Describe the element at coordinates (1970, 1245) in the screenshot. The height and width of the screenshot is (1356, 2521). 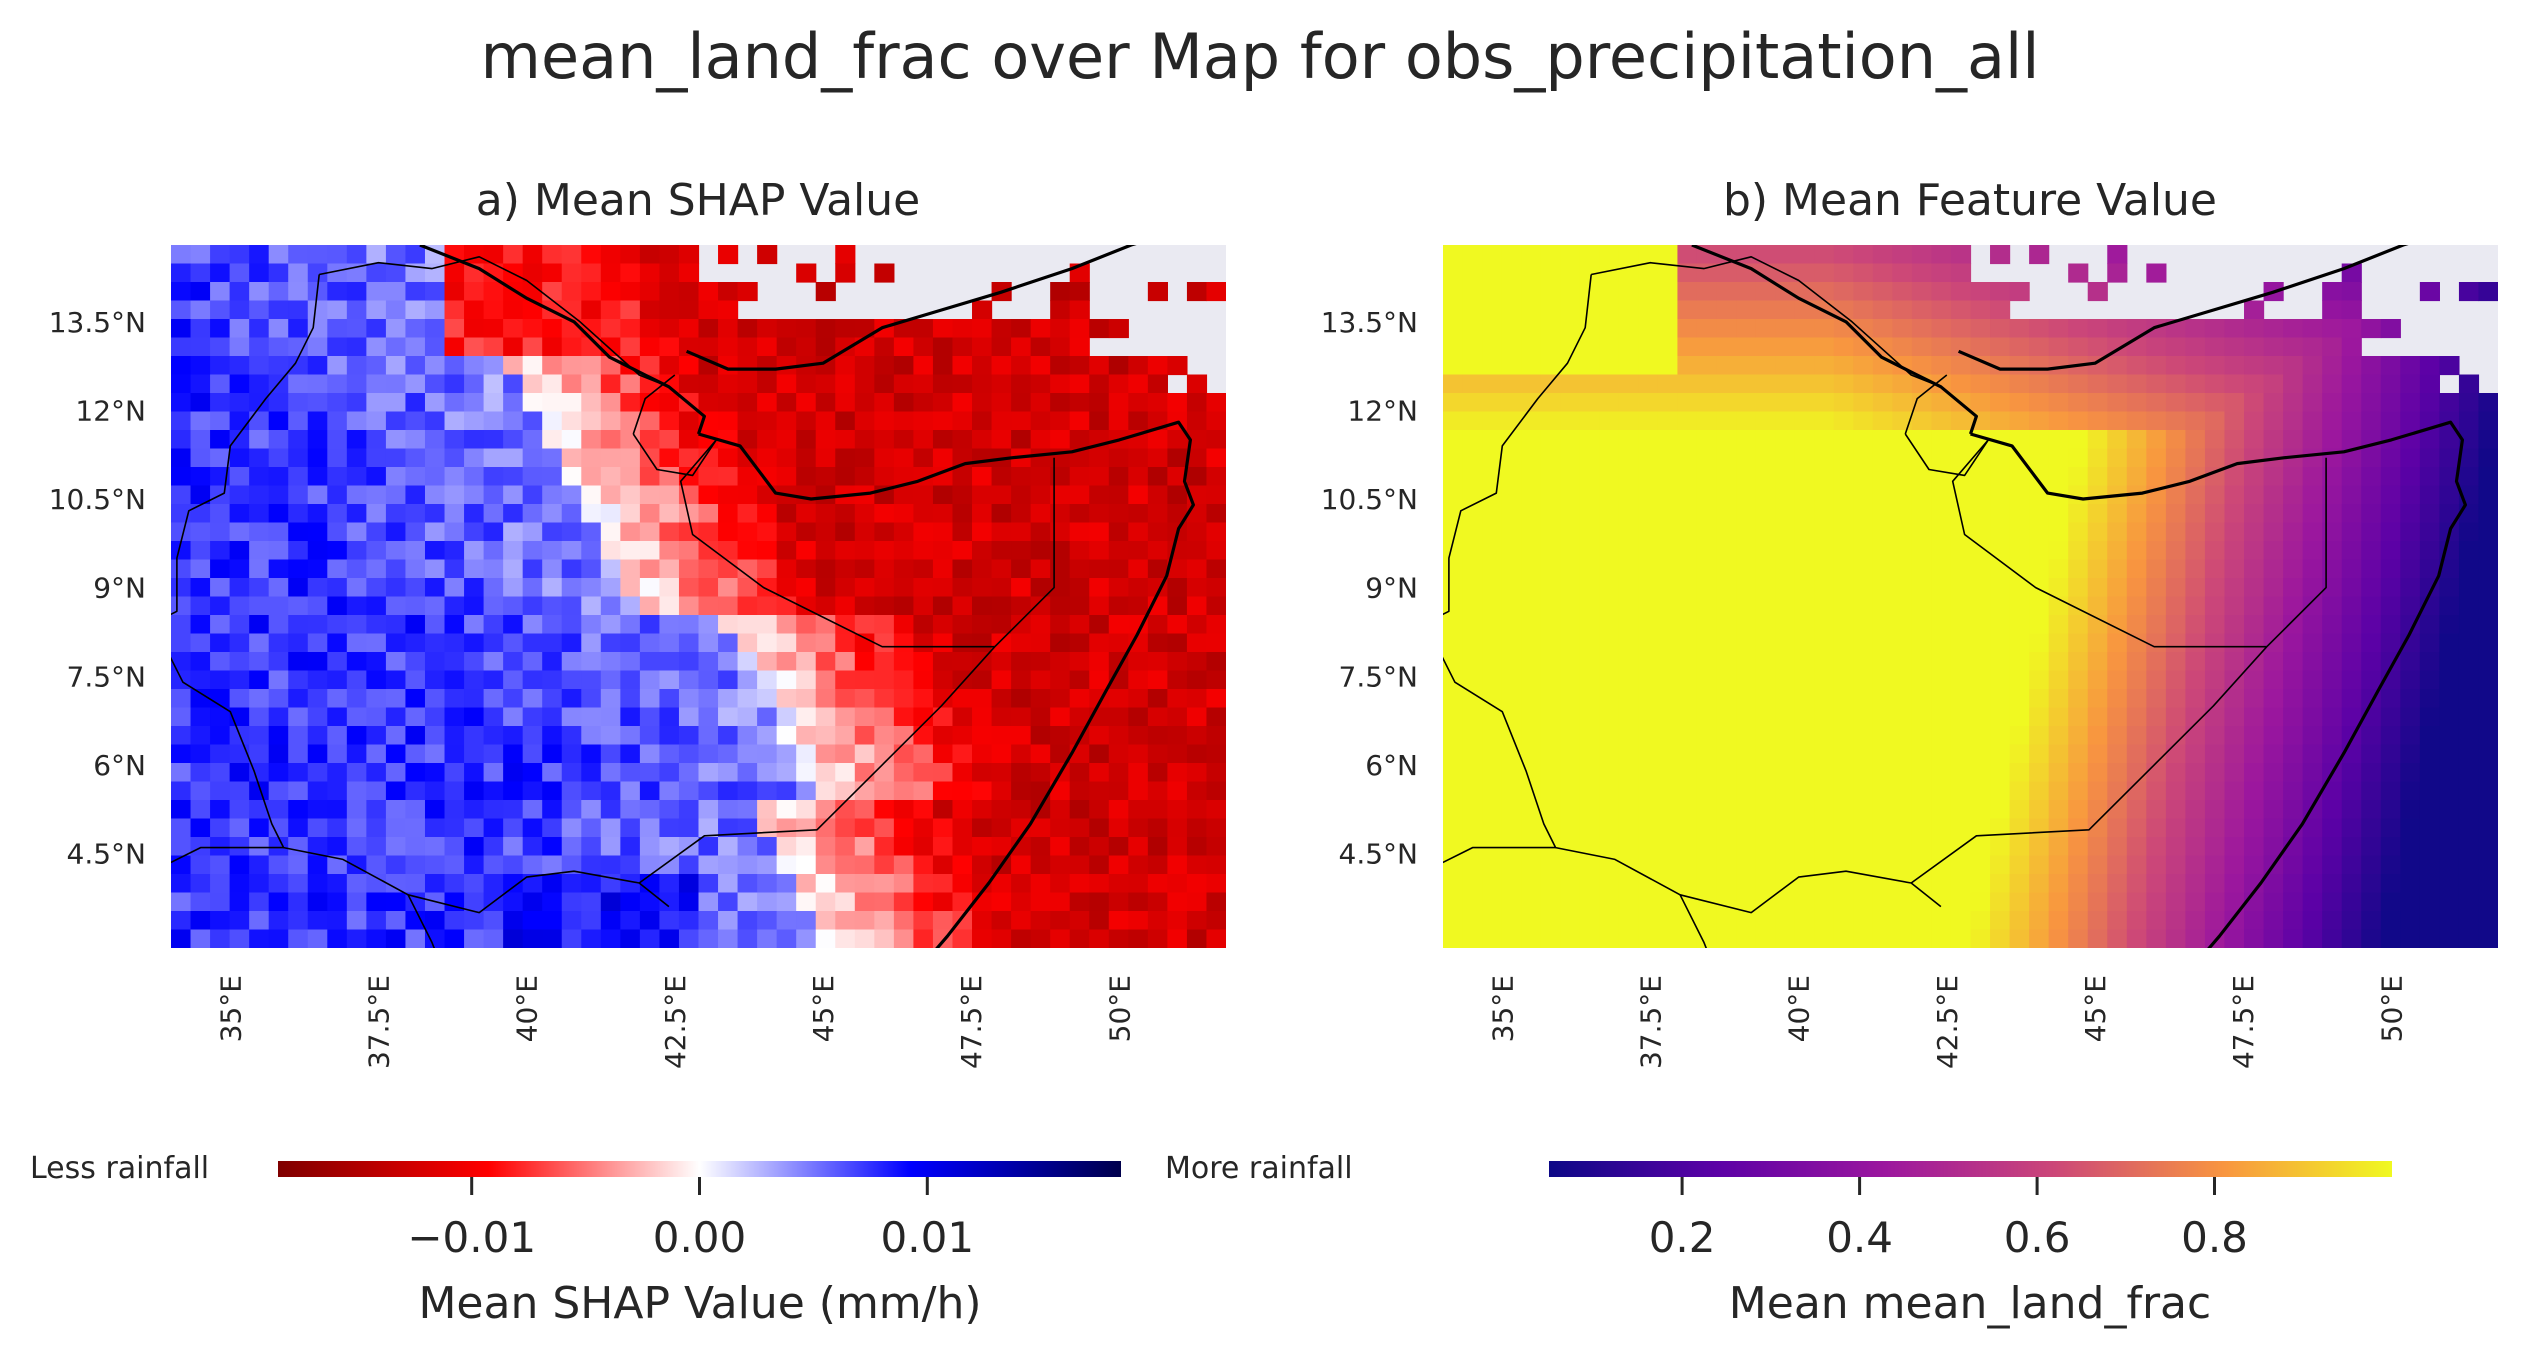
I see `feature-colorbar: 0.2 0.4 0.6 0.8 Mean mean_land_frac` at that location.